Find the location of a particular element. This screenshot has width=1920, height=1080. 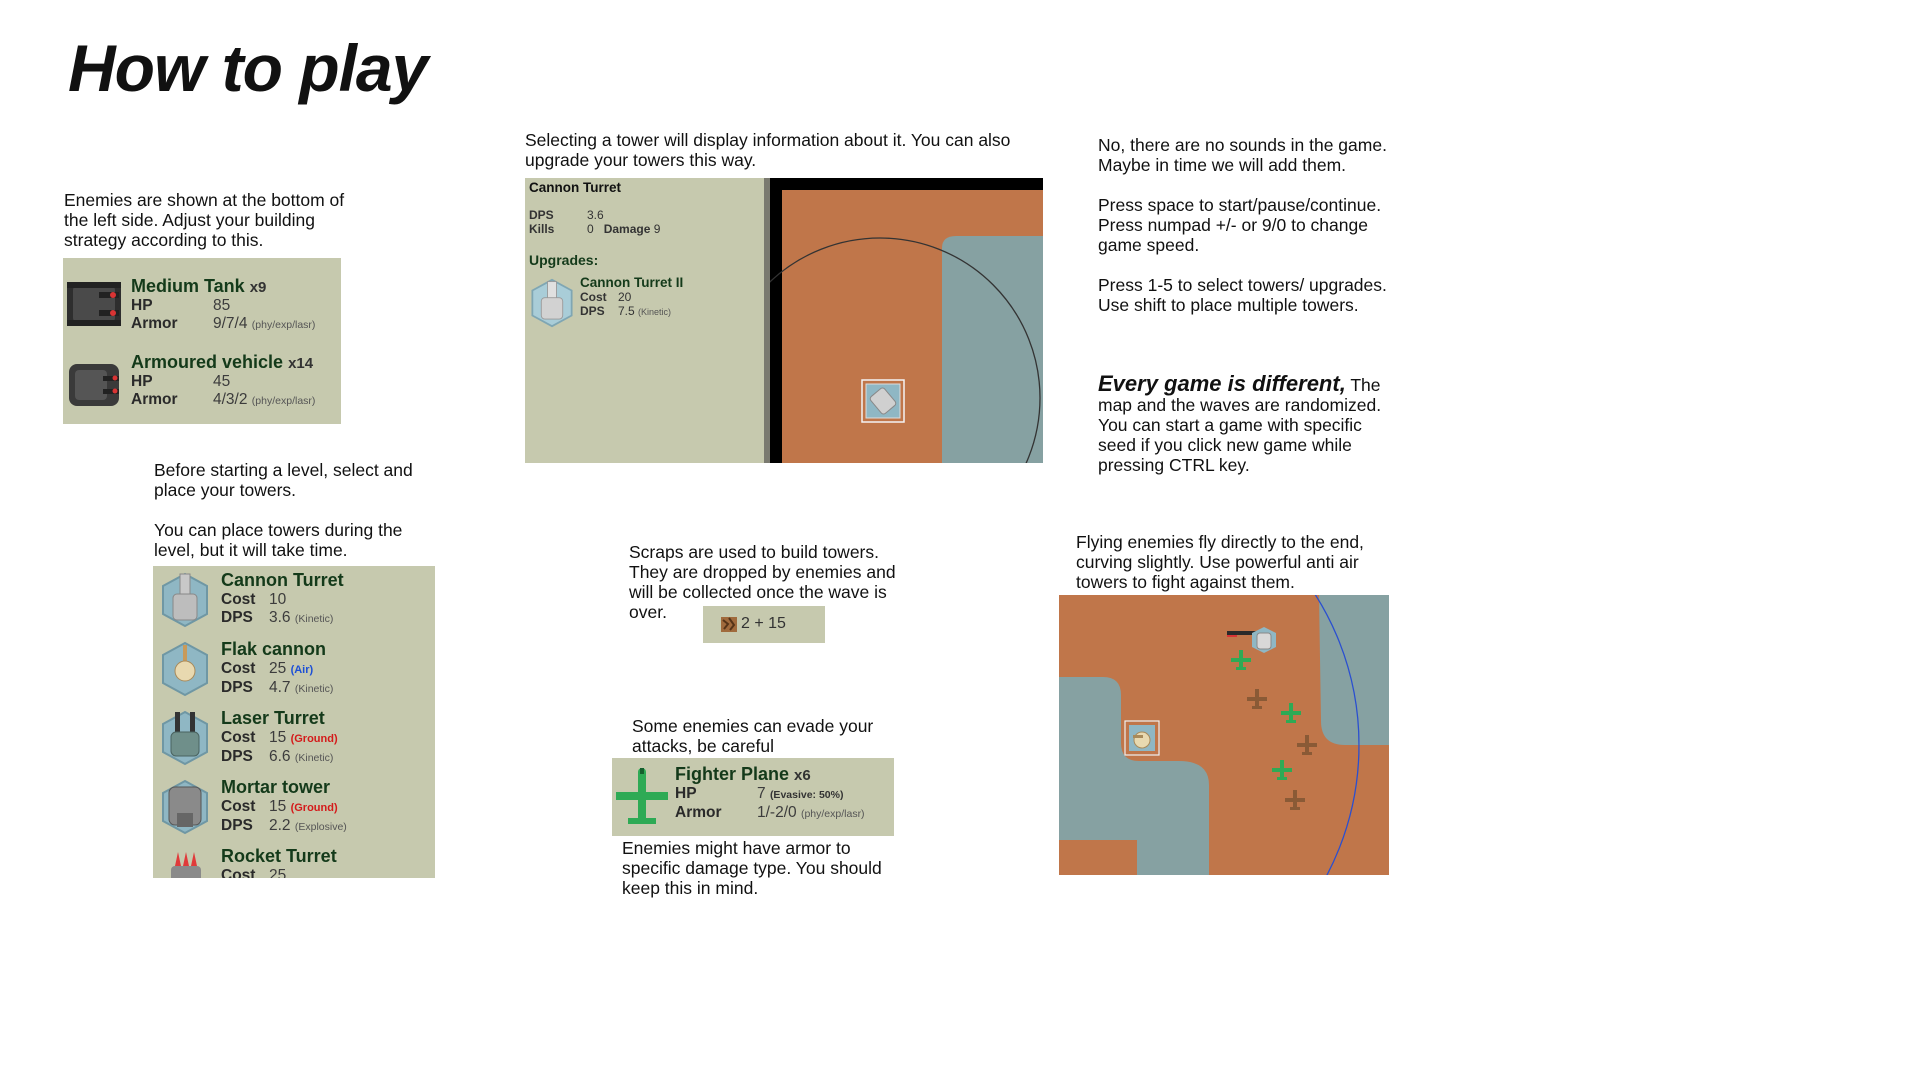

map-terrain is located at coordinates (906, 320).